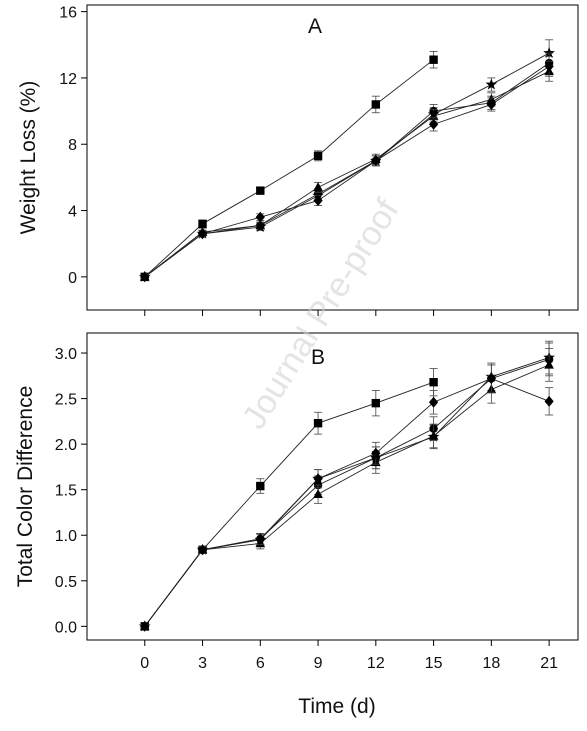 This screenshot has height=731, width=587. I want to click on y-axis-label: Total Color Difference, so click(25, 487).